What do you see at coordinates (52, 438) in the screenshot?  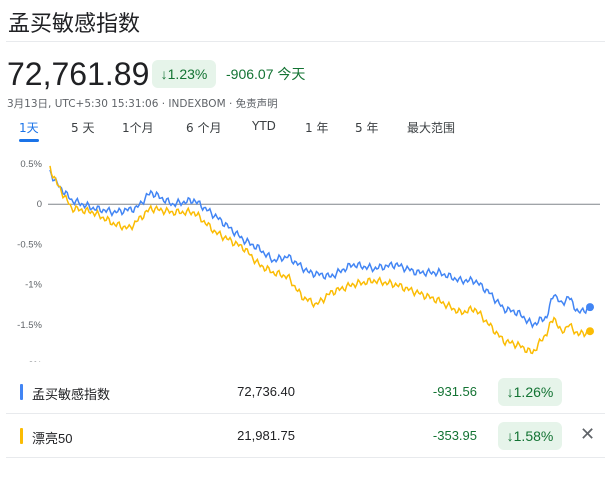 I see `series-name: 漂亮50` at bounding box center [52, 438].